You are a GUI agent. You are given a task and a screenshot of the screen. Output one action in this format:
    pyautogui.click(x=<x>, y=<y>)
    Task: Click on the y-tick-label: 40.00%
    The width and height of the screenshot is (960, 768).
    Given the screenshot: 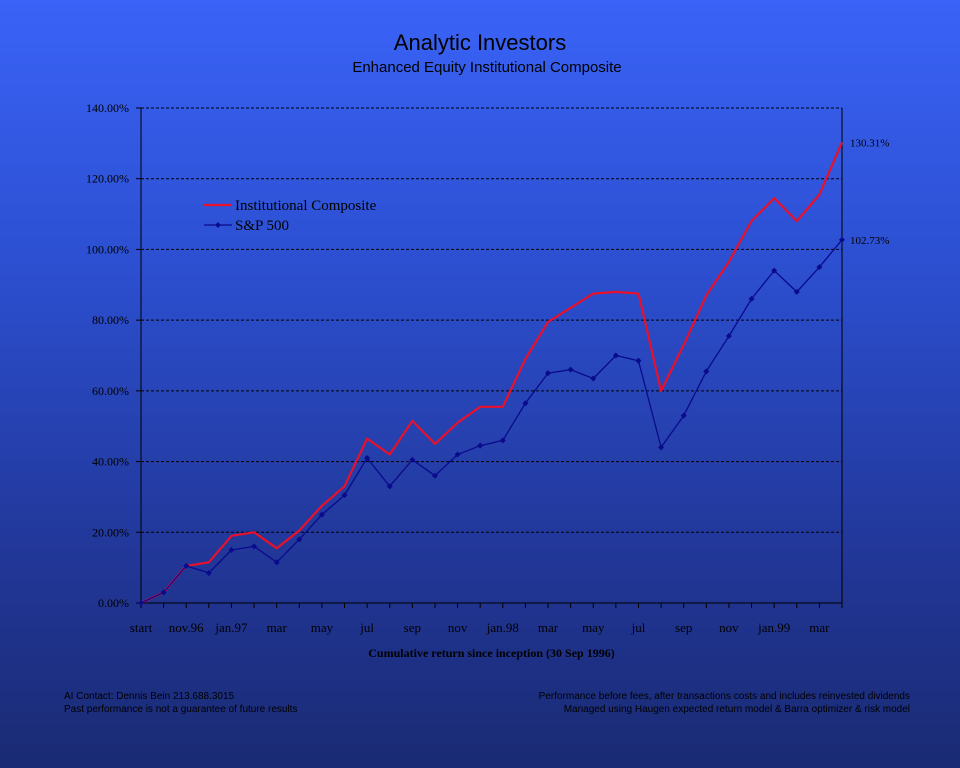 What is the action you would take?
    pyautogui.click(x=110, y=462)
    